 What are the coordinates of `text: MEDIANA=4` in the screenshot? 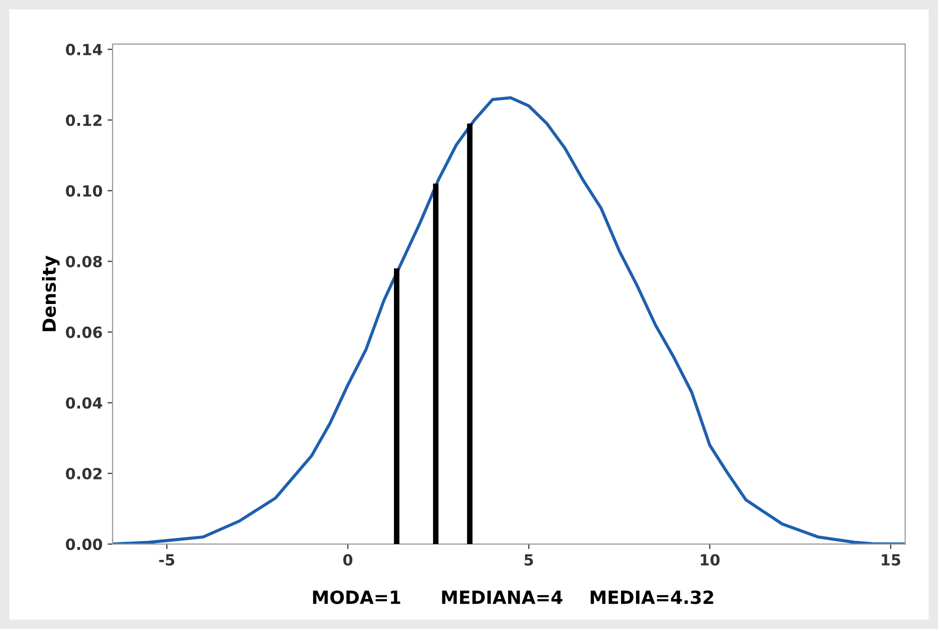 It's located at (502, 597).